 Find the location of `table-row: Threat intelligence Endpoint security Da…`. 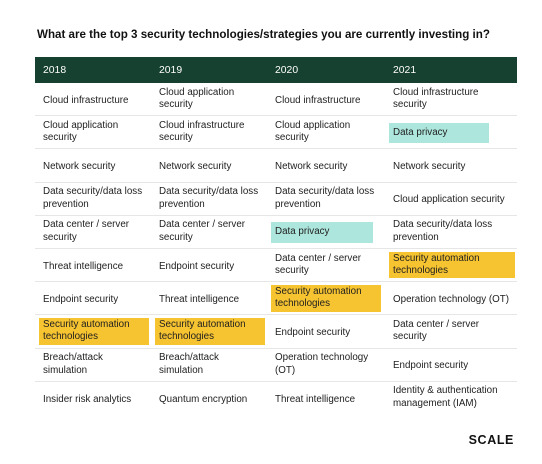

table-row: Threat intelligence Endpoint security Da… is located at coordinates (276, 265).